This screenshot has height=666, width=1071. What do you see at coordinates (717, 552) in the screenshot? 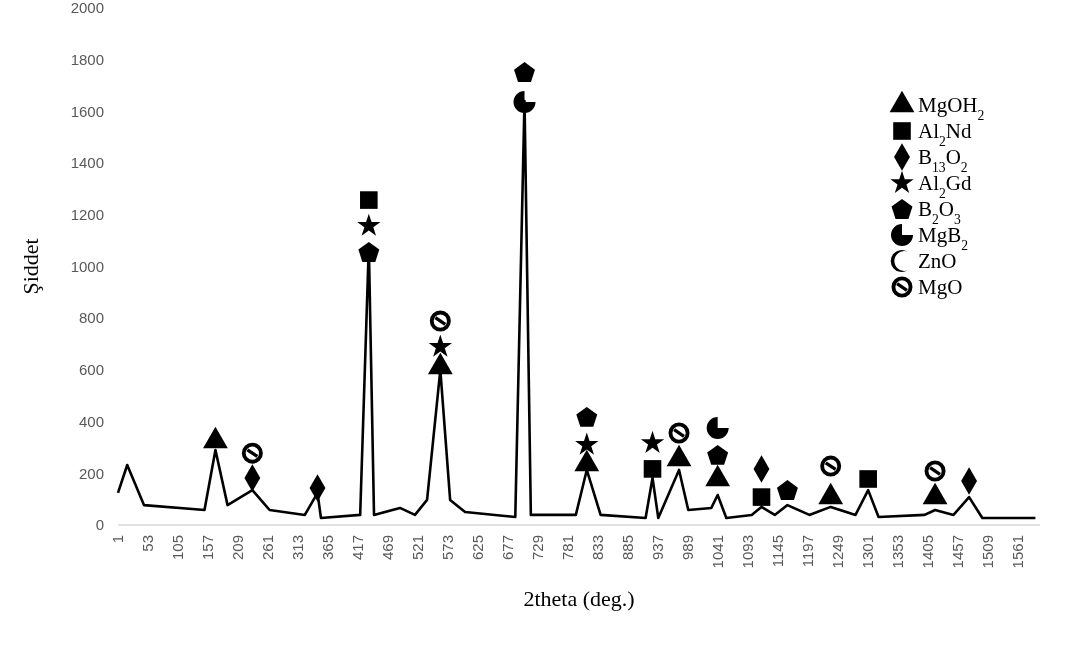
I see `x-tick-label: 1041` at bounding box center [717, 552].